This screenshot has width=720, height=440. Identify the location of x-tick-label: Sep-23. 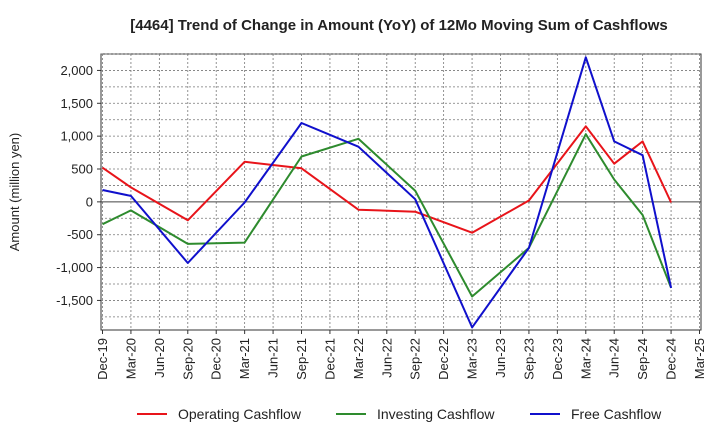
(528, 359).